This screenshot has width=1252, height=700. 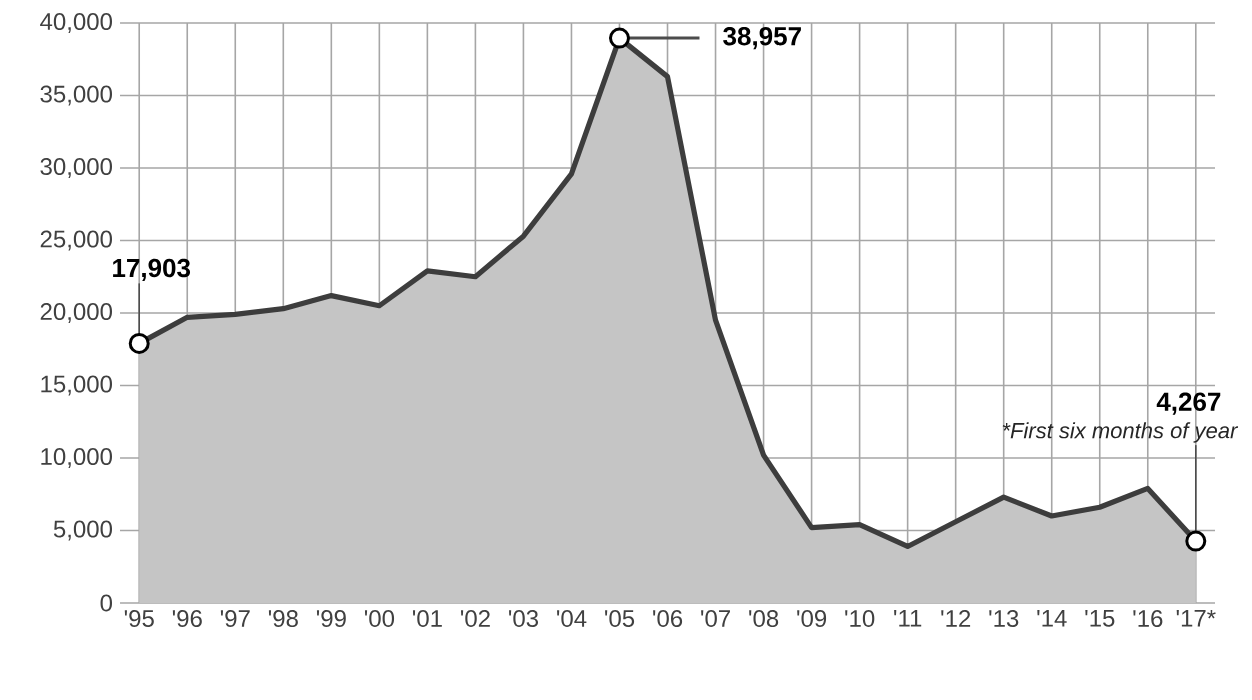 I want to click on x-tick-label: '06, so click(x=668, y=619).